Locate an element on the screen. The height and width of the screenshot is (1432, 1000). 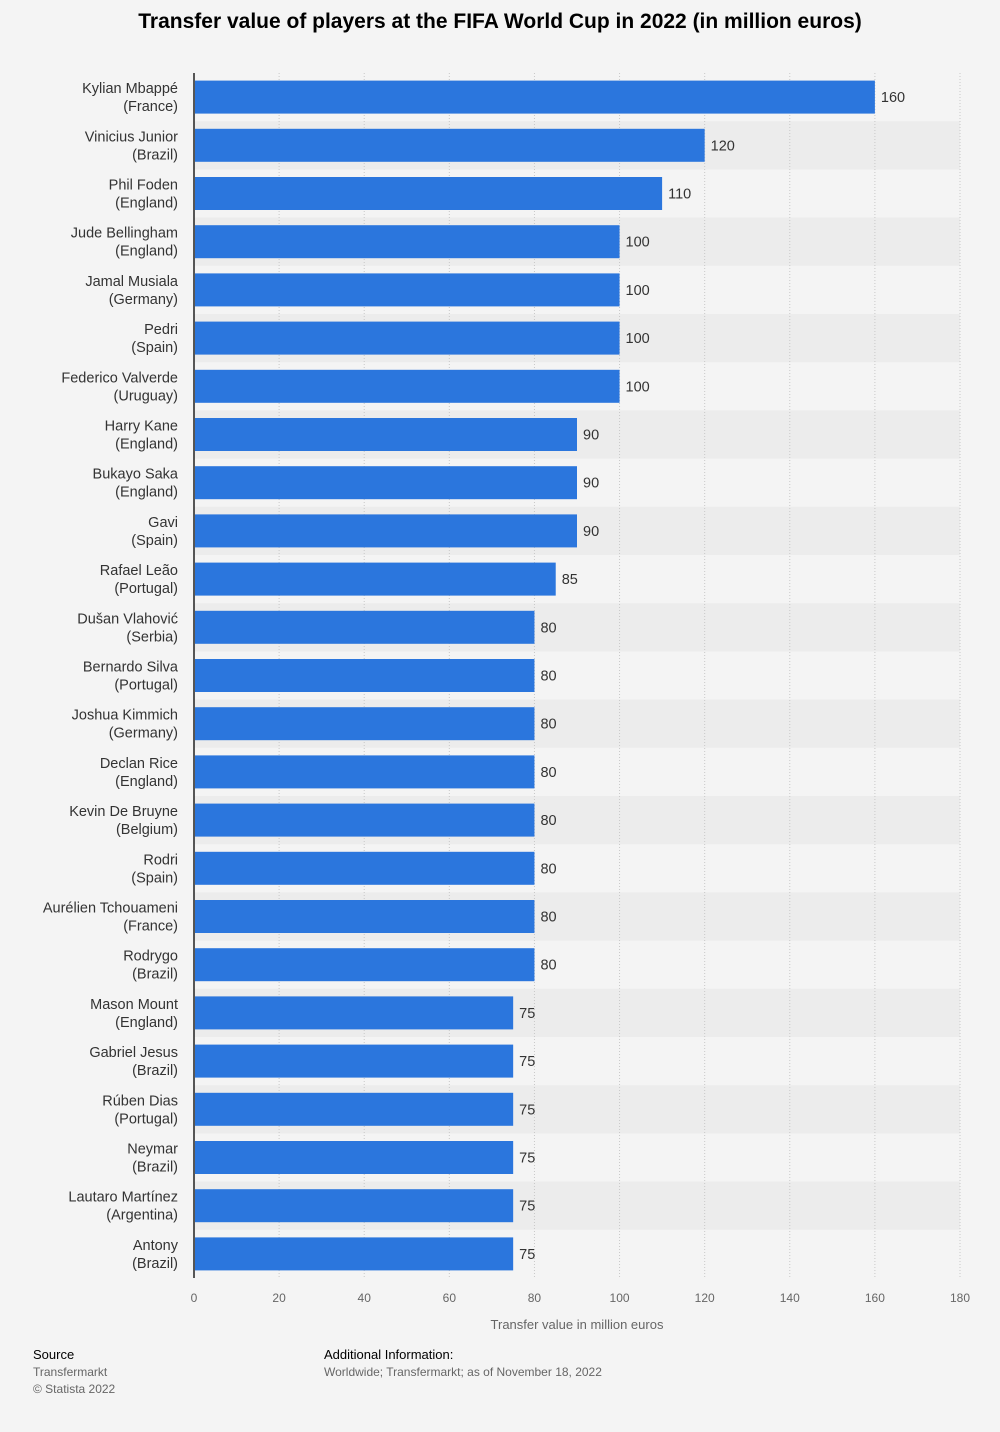
category-label: Aurélien Tchouameni (France) is located at coordinates (110, 918).